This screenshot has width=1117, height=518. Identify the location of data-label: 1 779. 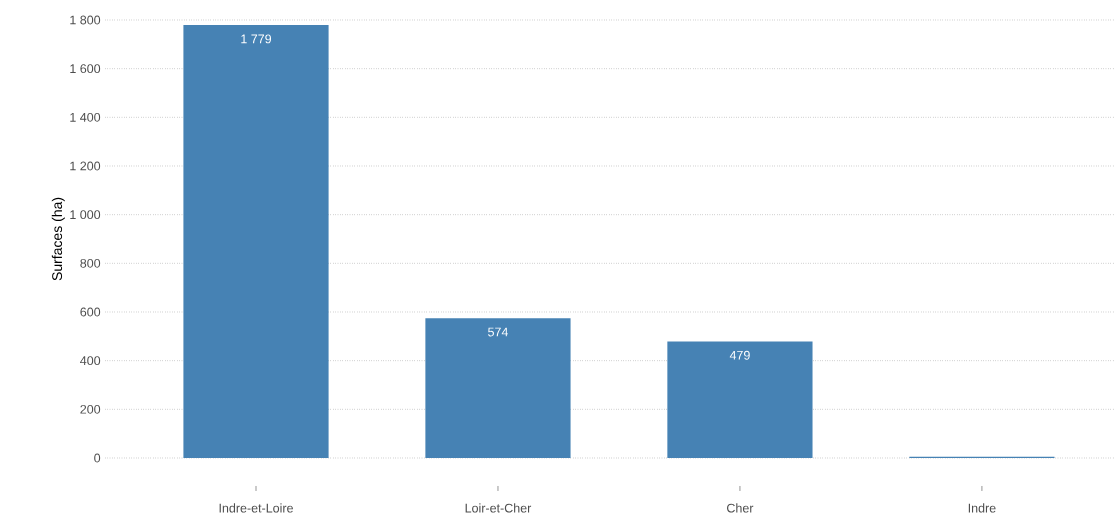
(256, 39).